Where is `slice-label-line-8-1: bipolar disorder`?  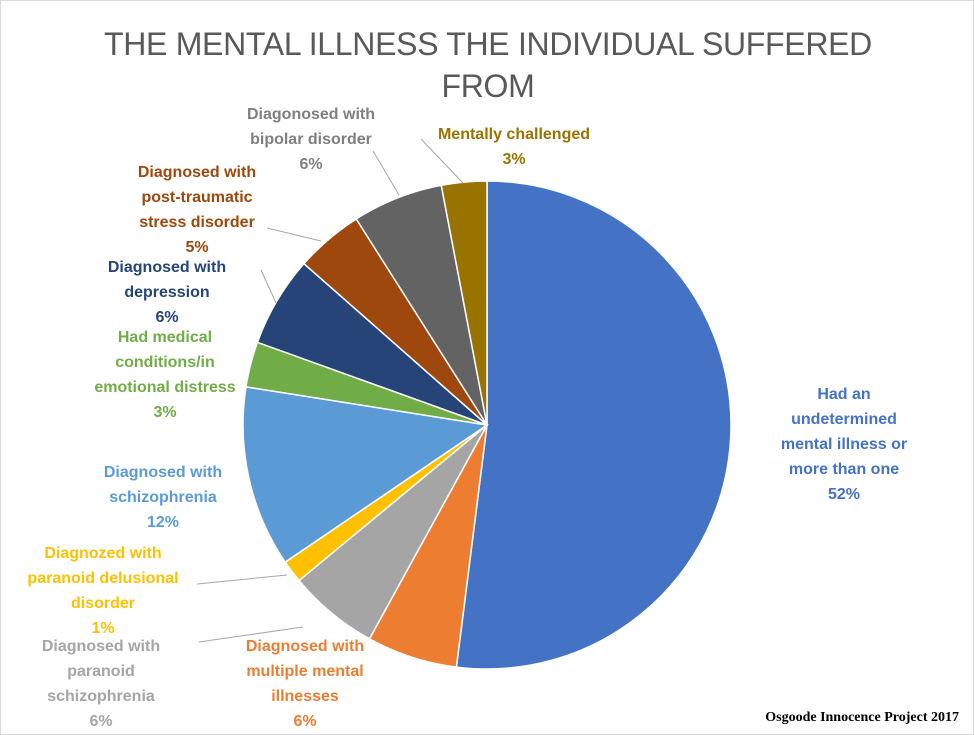
slice-label-line-8-1: bipolar disorder is located at coordinates (311, 139).